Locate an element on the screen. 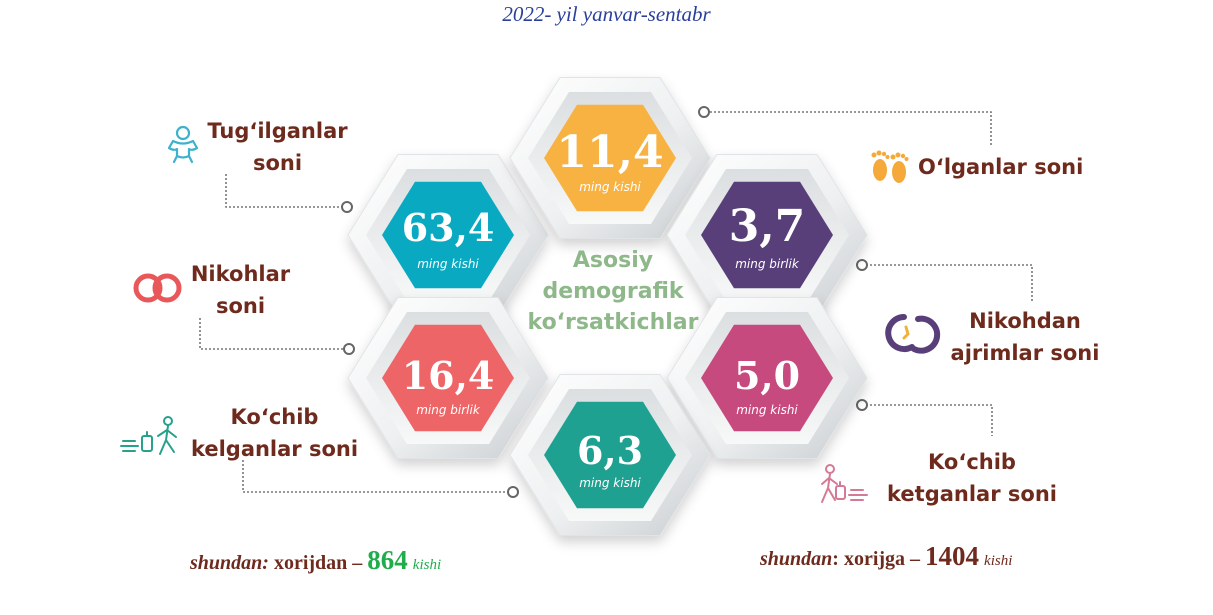 The height and width of the screenshot is (615, 1213). wedding-rings-icon is located at coordinates (157, 288).